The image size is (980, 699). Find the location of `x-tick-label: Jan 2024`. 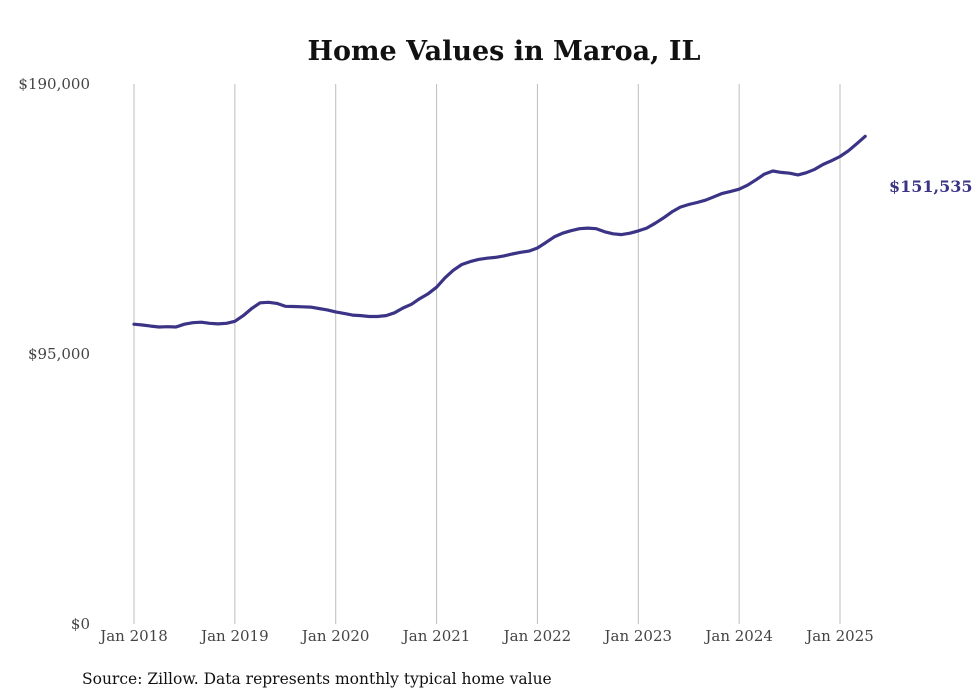

x-tick-label: Jan 2024 is located at coordinates (738, 636).